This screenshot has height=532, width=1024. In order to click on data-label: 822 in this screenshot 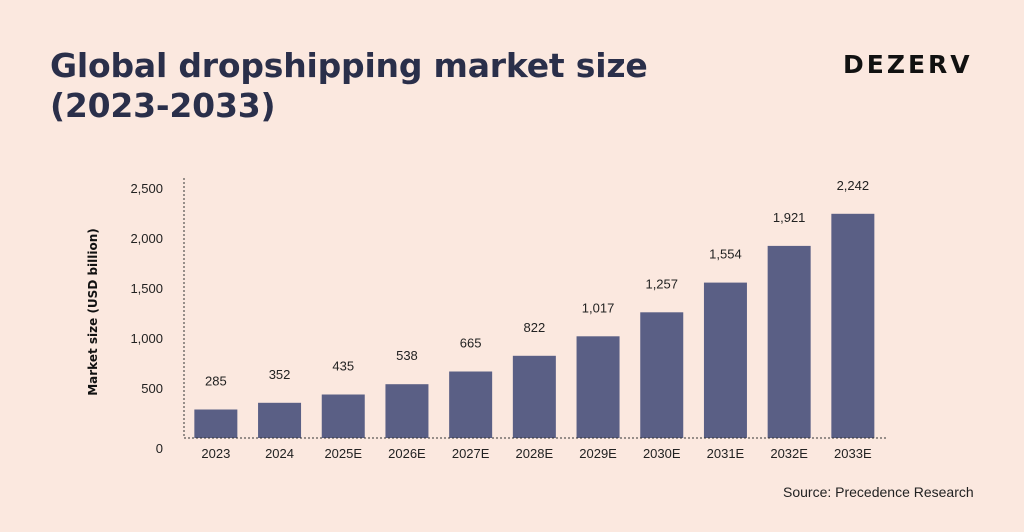, I will do `click(534, 327)`.